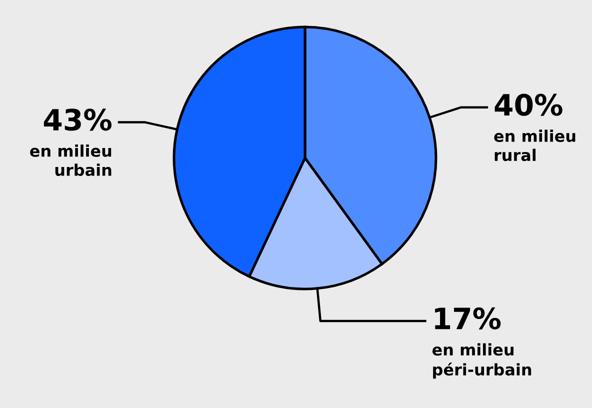 This screenshot has width=592, height=408. What do you see at coordinates (528, 105) in the screenshot?
I see `data-label: 40%` at bounding box center [528, 105].